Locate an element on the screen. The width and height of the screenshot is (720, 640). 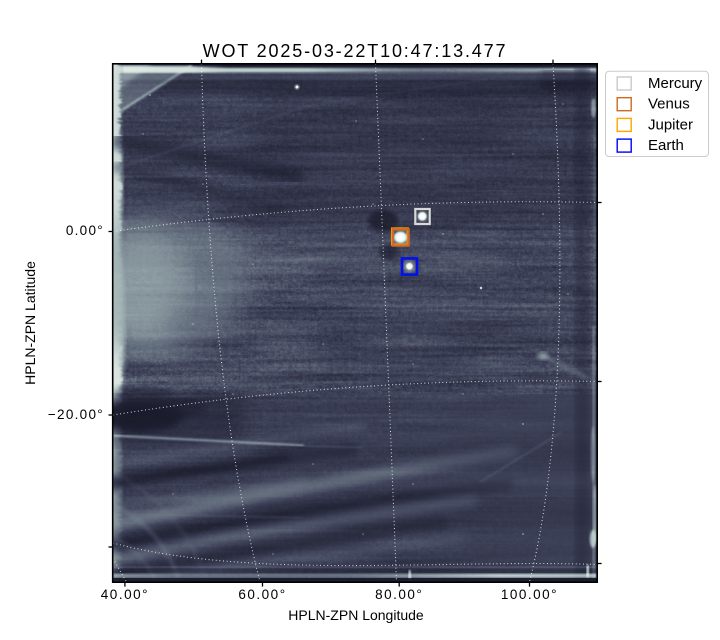
svg-text: 60.00° is located at coordinates (262, 594).